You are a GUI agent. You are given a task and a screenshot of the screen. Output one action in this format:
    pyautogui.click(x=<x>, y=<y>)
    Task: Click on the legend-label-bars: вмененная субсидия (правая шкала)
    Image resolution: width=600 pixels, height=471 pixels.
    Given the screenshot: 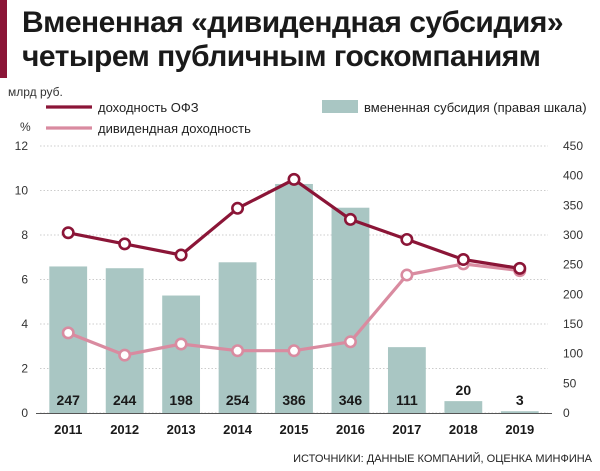 What is the action you would take?
    pyautogui.click(x=475, y=107)
    